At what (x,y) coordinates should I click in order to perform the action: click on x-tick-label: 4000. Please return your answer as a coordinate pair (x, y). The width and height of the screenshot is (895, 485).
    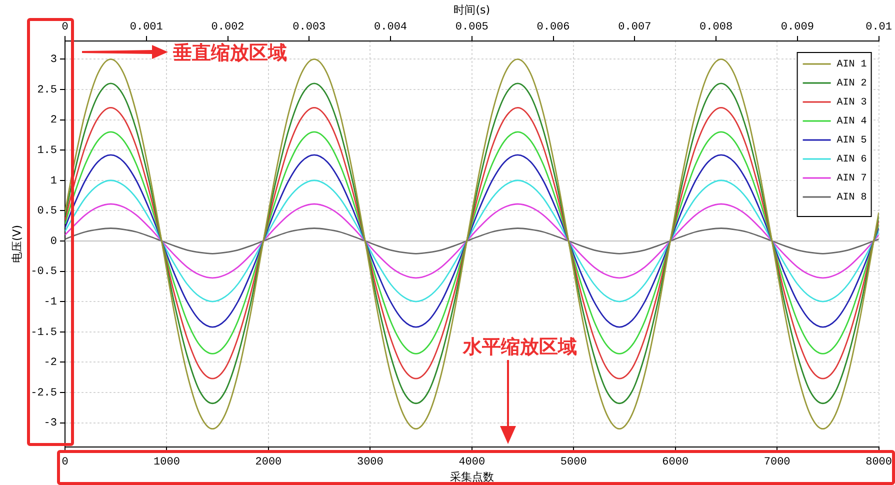
    Looking at the image, I should click on (472, 462).